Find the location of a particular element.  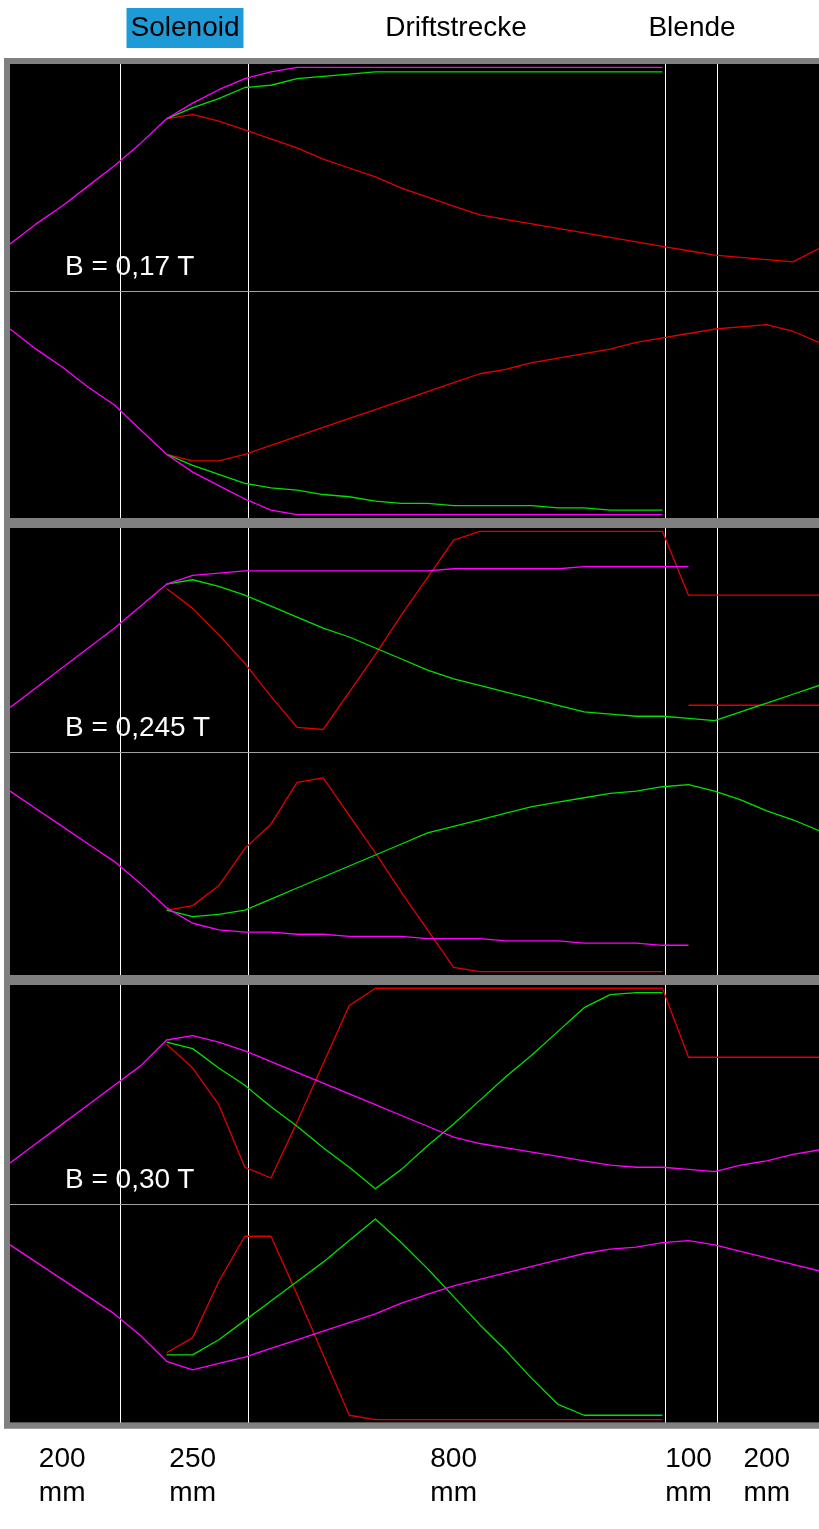

text: Blende is located at coordinates (692, 26).